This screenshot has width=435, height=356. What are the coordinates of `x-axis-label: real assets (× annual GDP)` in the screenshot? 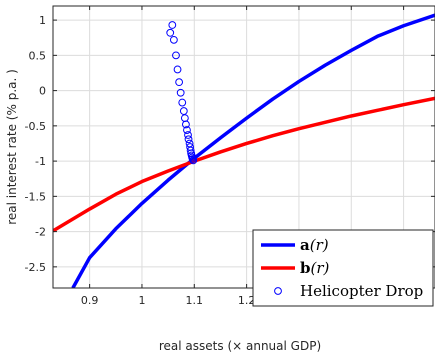 It's located at (240, 346).